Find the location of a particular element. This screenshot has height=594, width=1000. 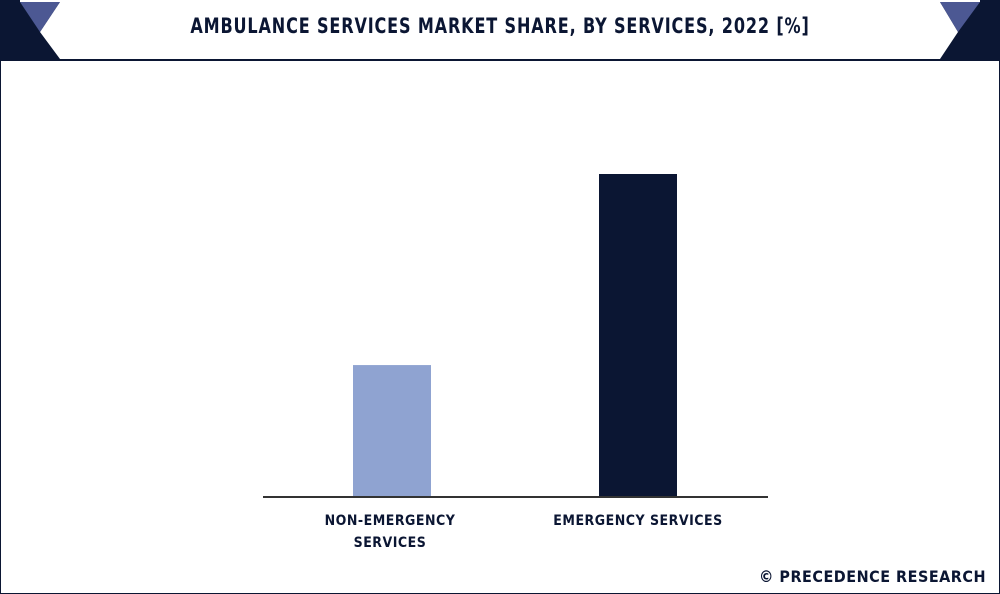

bar-emergency-services is located at coordinates (638, 335).